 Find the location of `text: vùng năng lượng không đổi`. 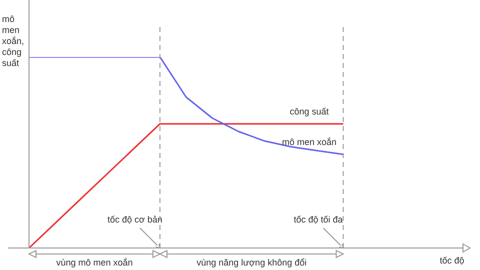

text: vùng năng lượng không đổi is located at coordinates (251, 262).